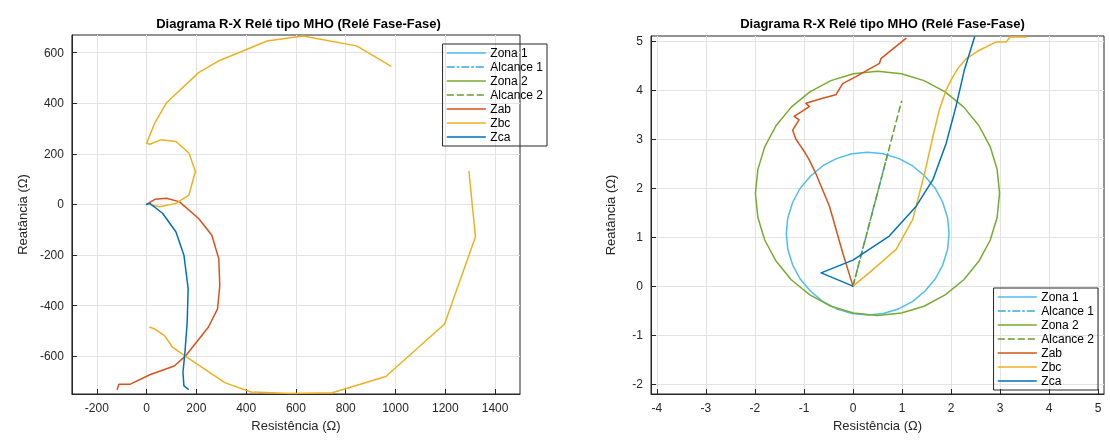 The width and height of the screenshot is (1110, 440). I want to click on x-tick-label: 2, so click(951, 408).